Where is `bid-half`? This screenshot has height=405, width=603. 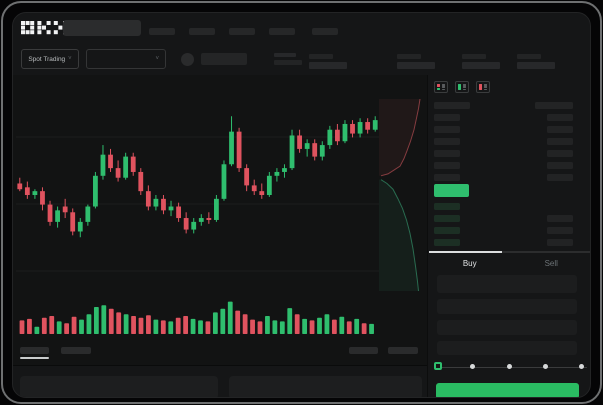
bid-half is located at coordinates (438, 88).